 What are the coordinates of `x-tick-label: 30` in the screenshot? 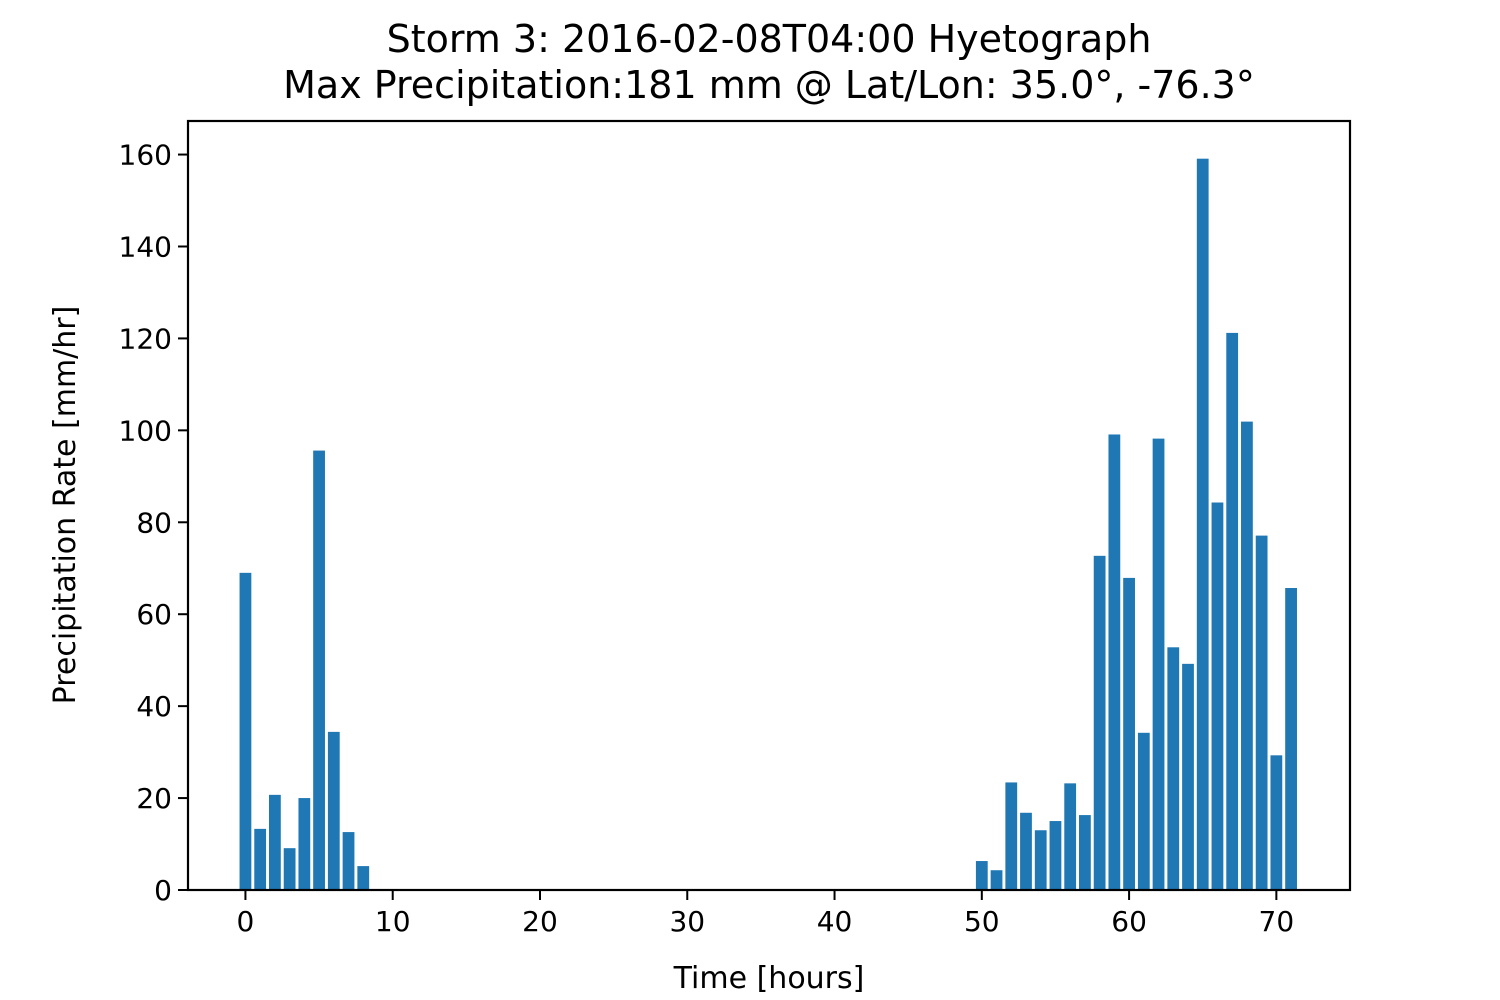 It's located at (687, 921).